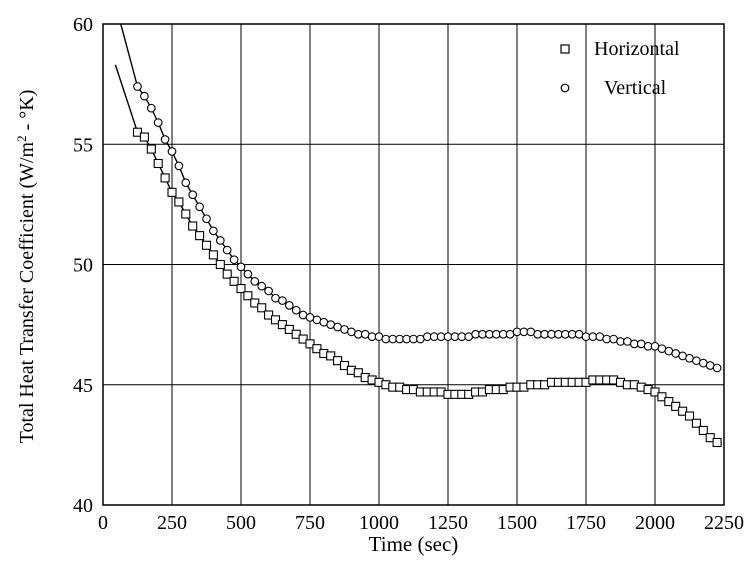  Describe the element at coordinates (620, 68) in the screenshot. I see `legend: Horizontal Vertical` at that location.